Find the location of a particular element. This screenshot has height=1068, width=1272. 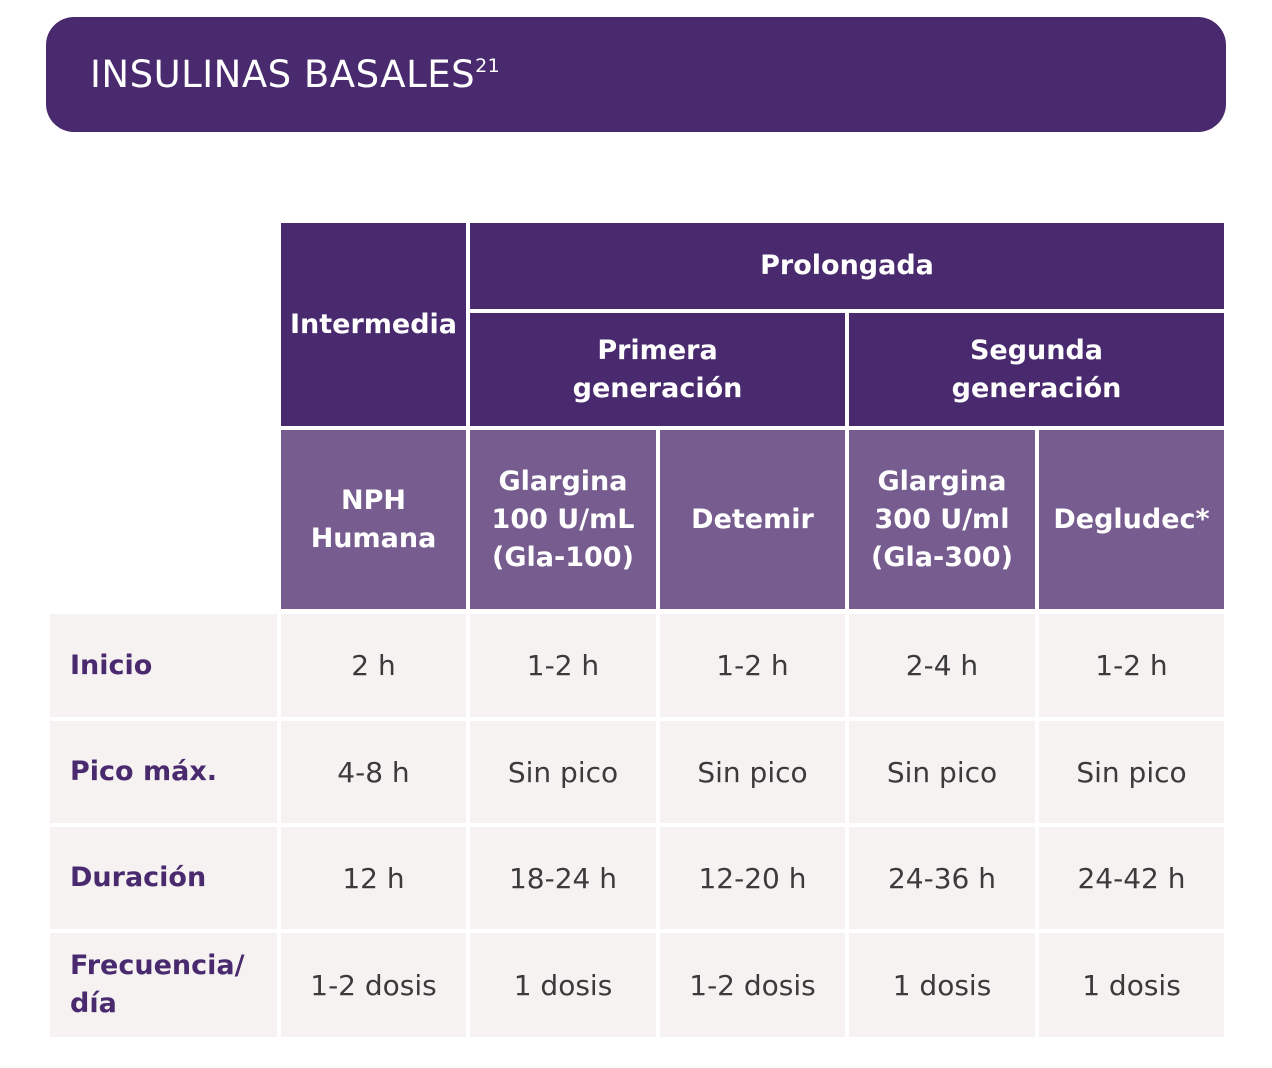

row-label-frecuencia: Frecuencia/ día is located at coordinates (163, 985).